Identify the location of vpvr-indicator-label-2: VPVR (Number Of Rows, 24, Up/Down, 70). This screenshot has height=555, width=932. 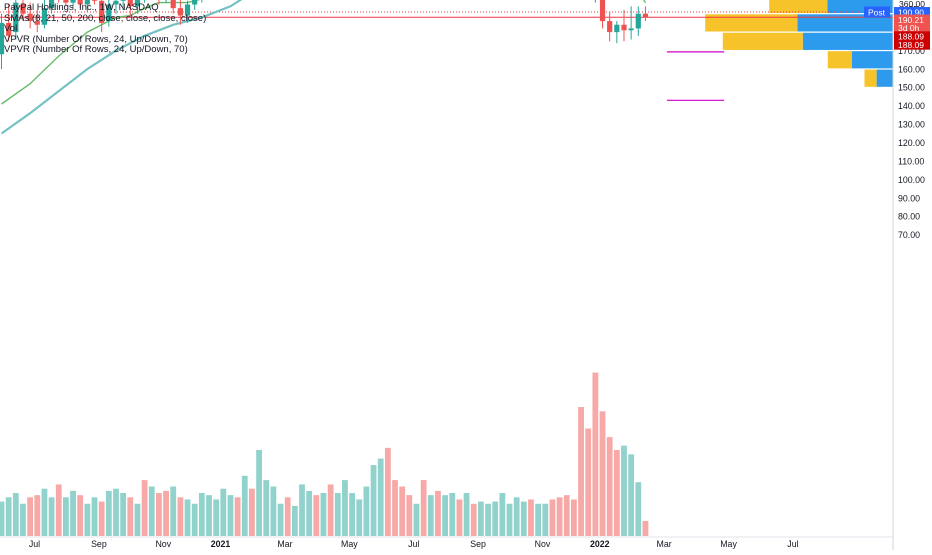
(105, 50).